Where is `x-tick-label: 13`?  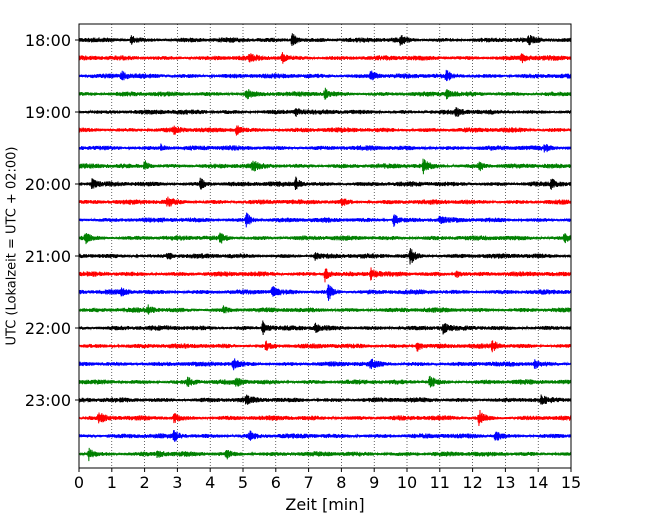 x-tick-label: 13 is located at coordinates (505, 482).